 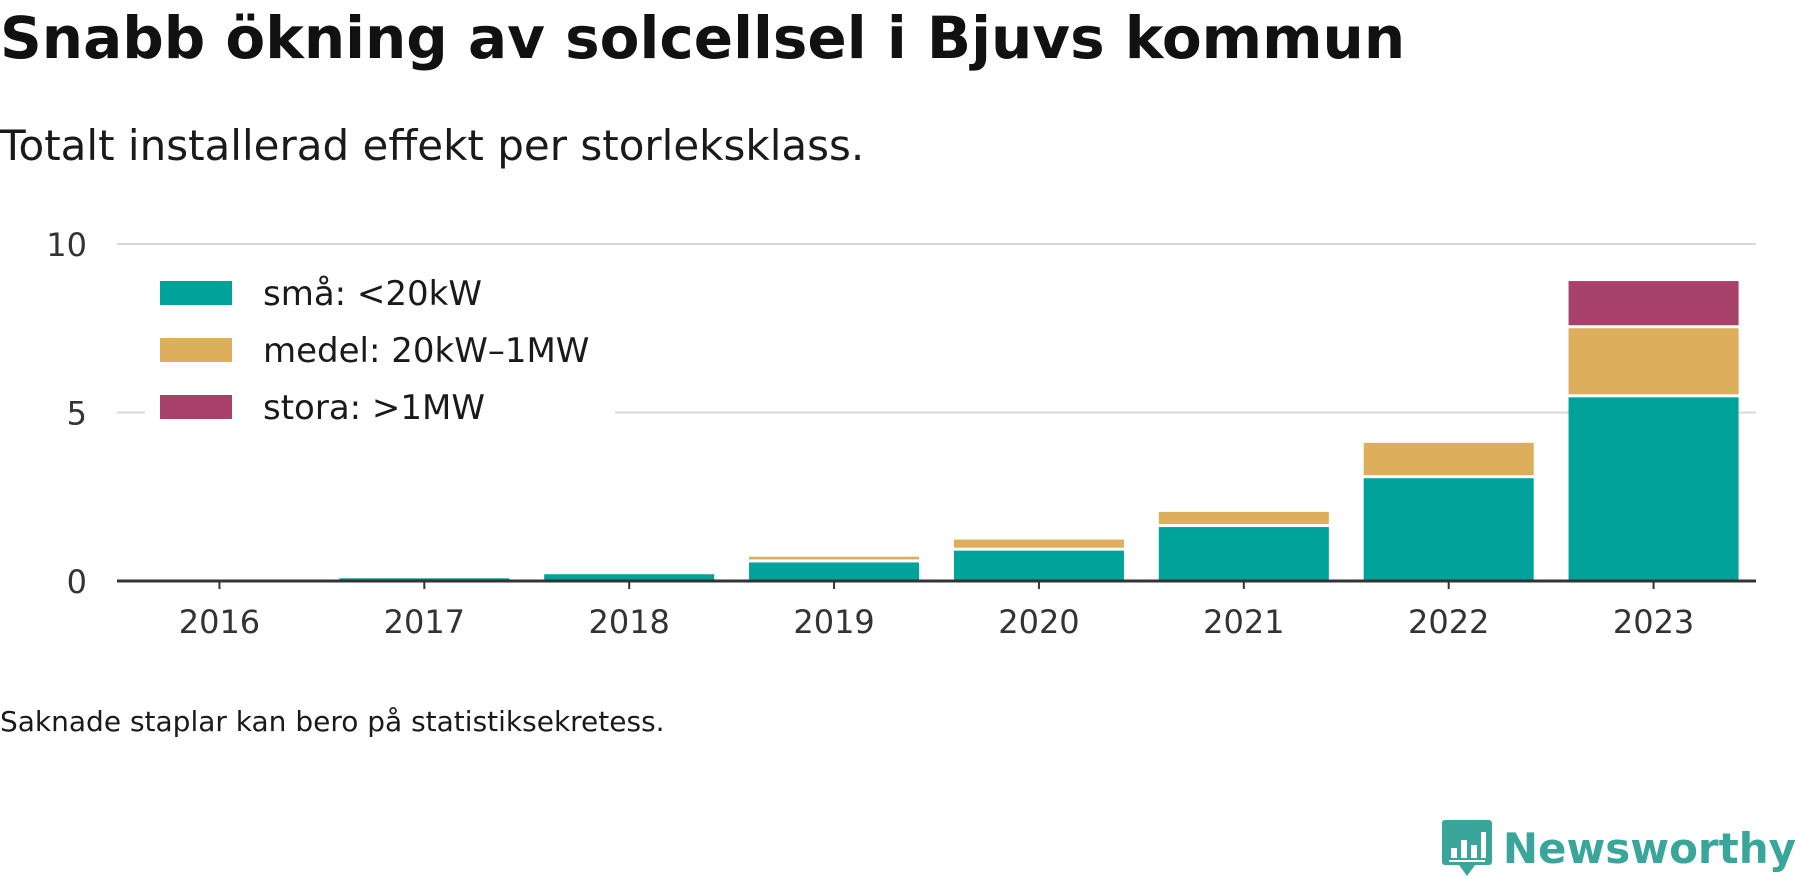 I want to click on x-tick-label: 2021, so click(x=1243, y=622).